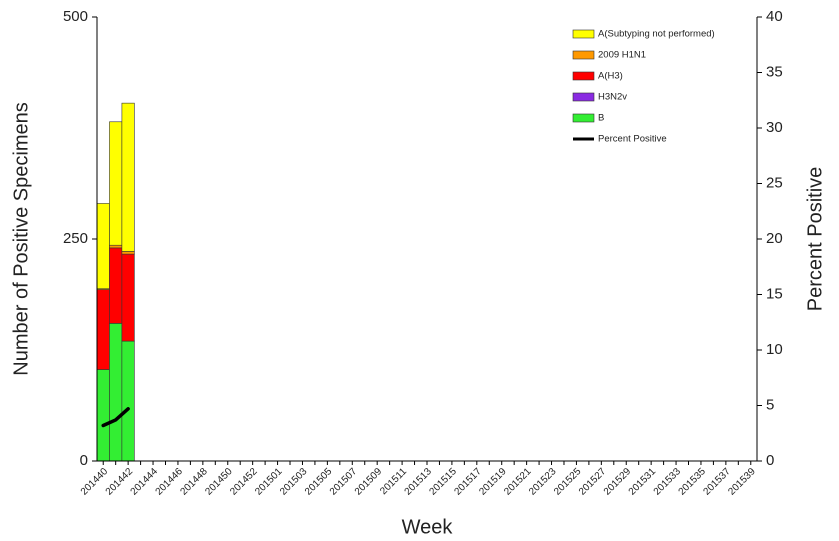  I want to click on y2-tick-label: 10, so click(774, 349).